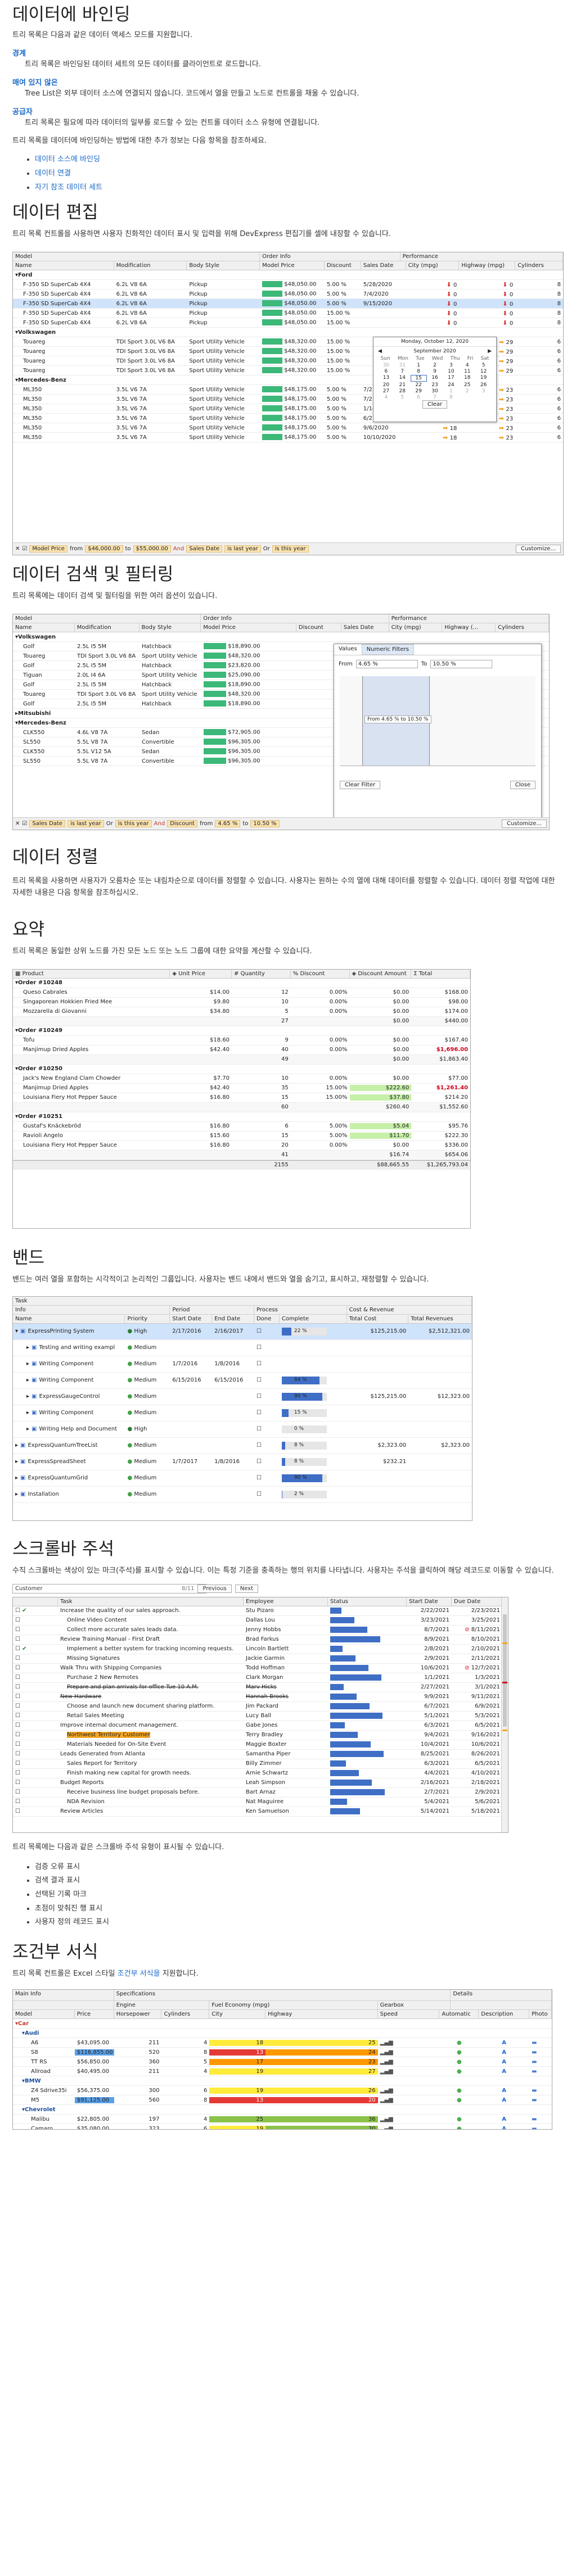 Image resolution: width=576 pixels, height=2576 pixels. Describe the element at coordinates (418, 385) in the screenshot. I see `calendar-day: 22` at that location.